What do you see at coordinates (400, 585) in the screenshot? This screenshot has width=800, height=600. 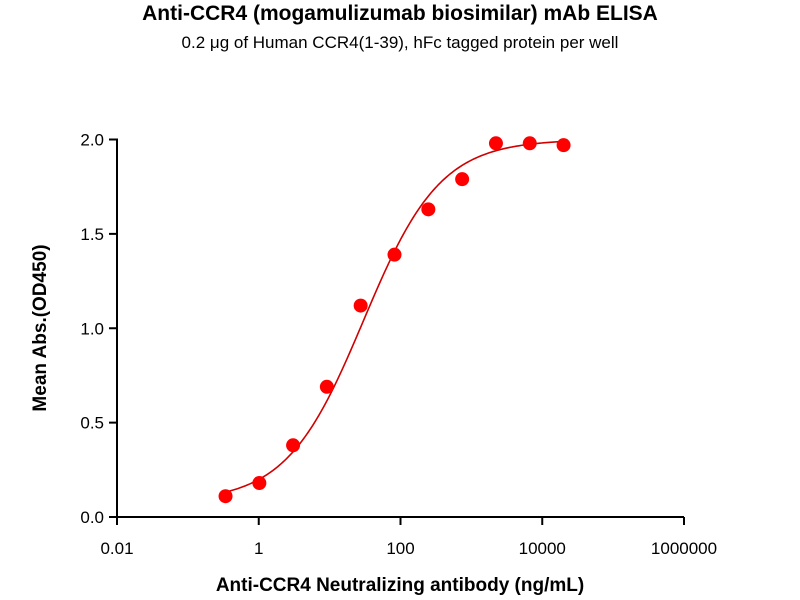 I see `x-axis-label: Anti-CCR4 Neutralizing antibody (ng/mL)` at bounding box center [400, 585].